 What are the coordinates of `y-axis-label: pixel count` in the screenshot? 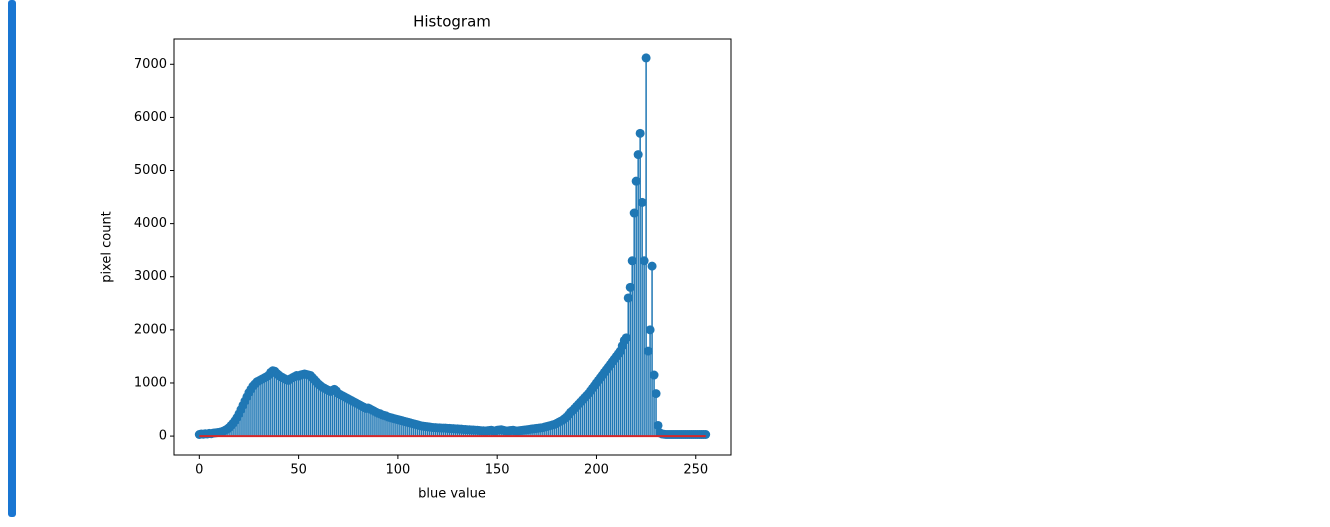 It's located at (107, 247).